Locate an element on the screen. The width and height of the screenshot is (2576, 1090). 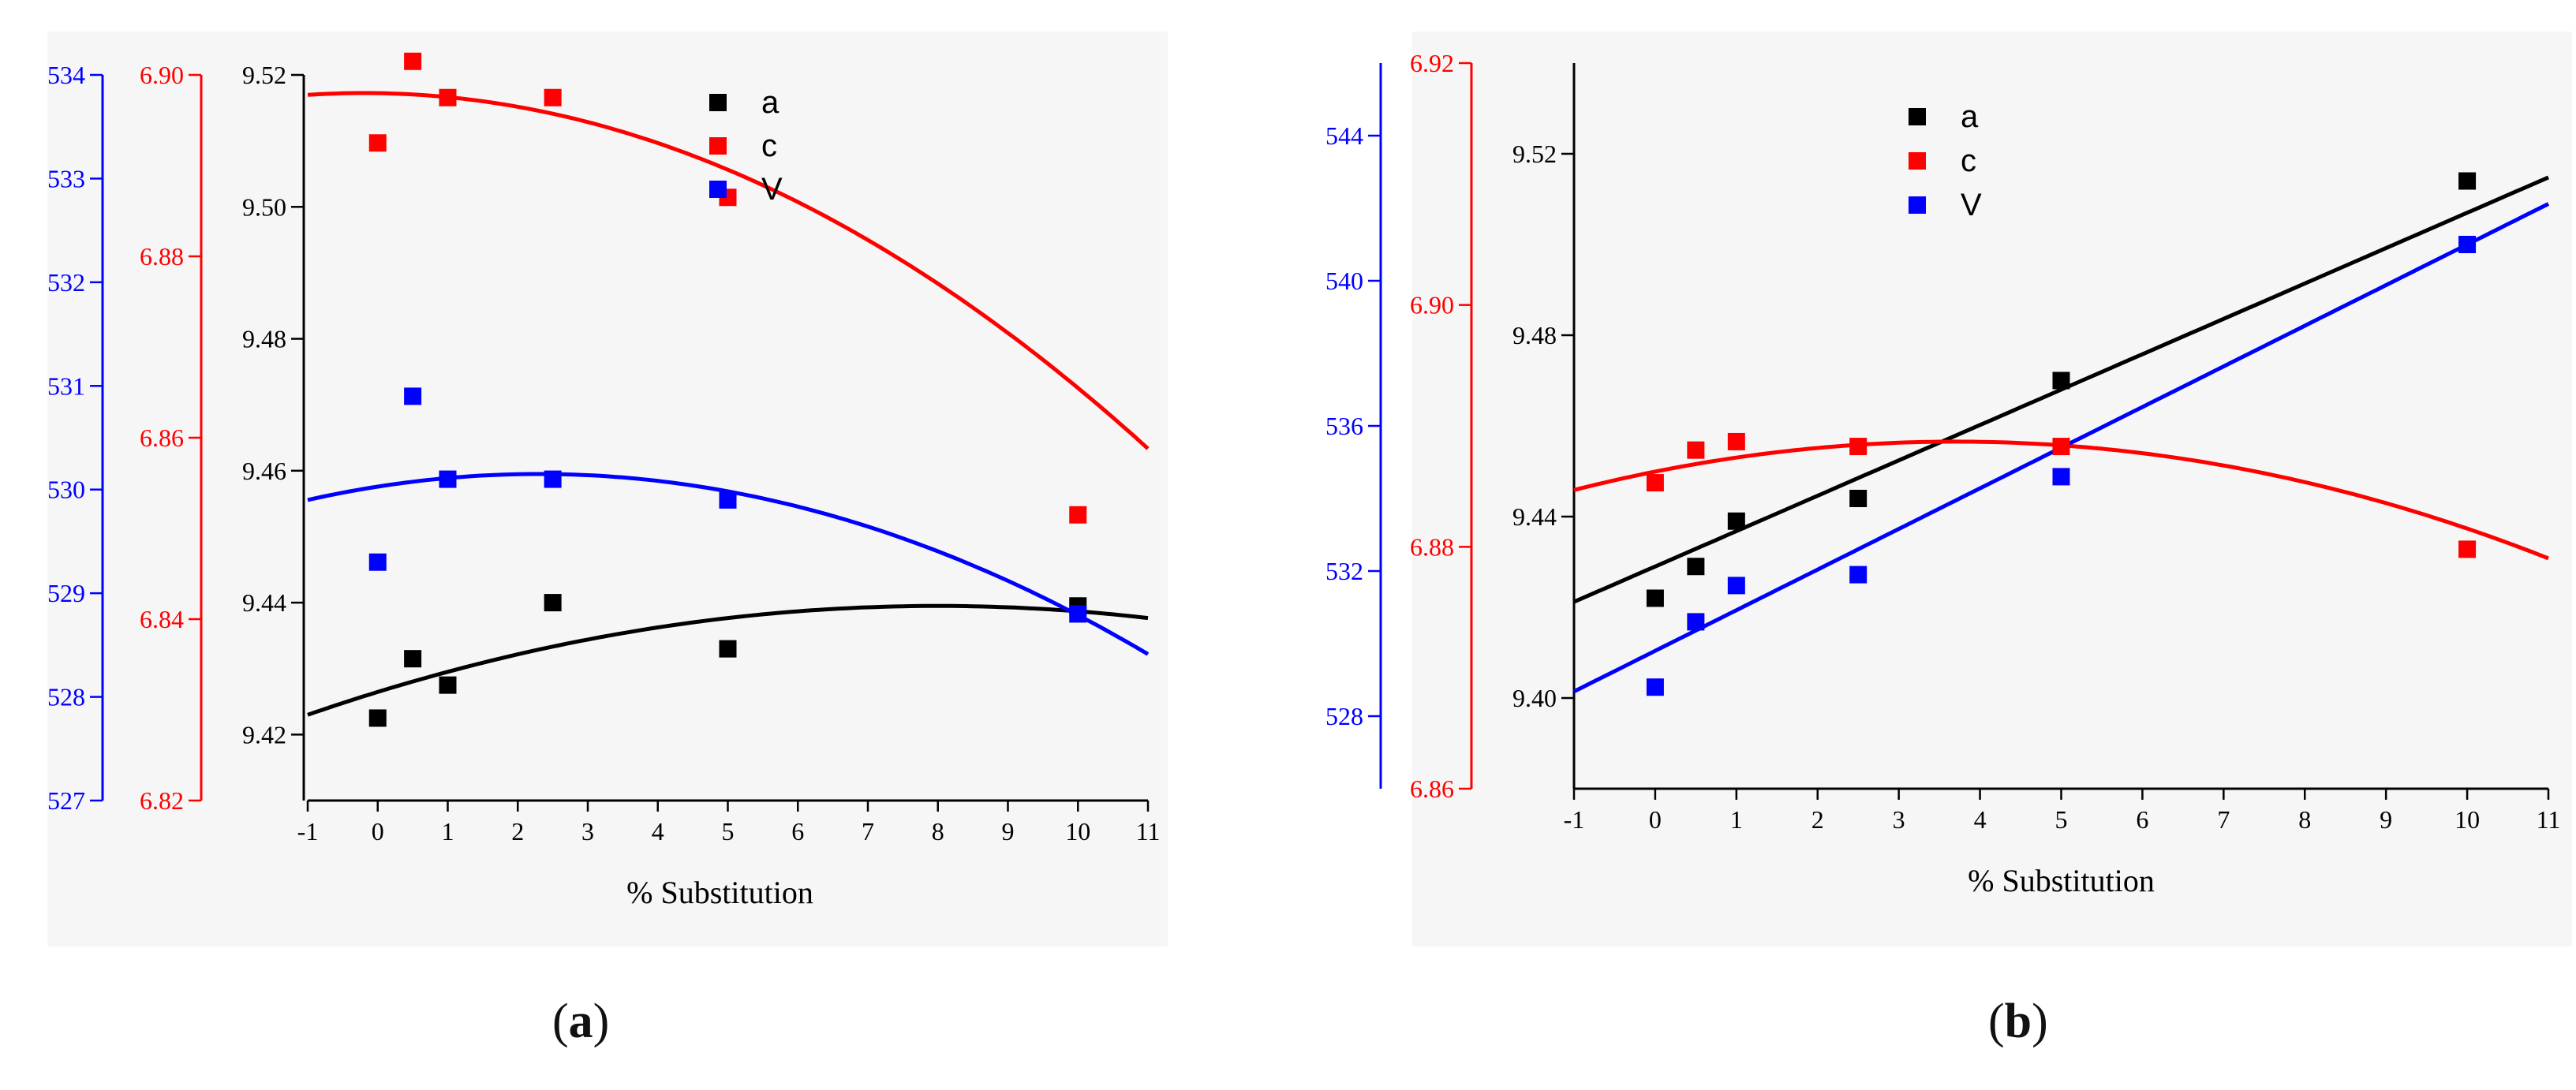
chart-b-legend-marker-c is located at coordinates (1917, 161).